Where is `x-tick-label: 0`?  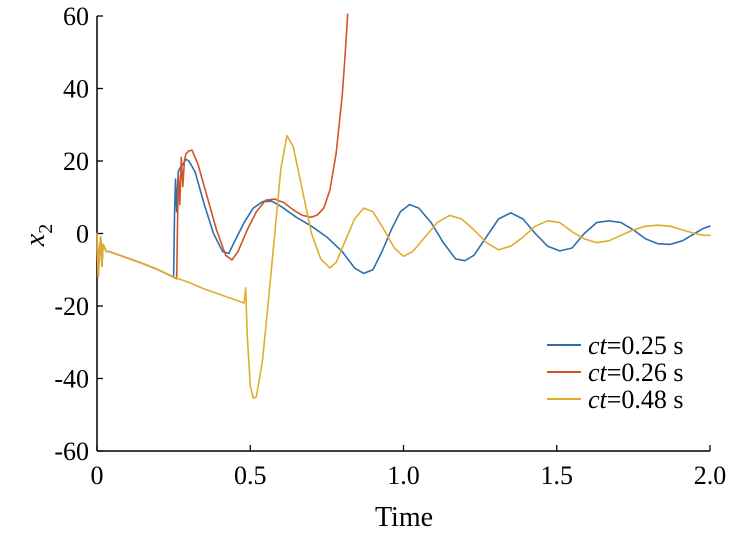
x-tick-label: 0 is located at coordinates (97, 475).